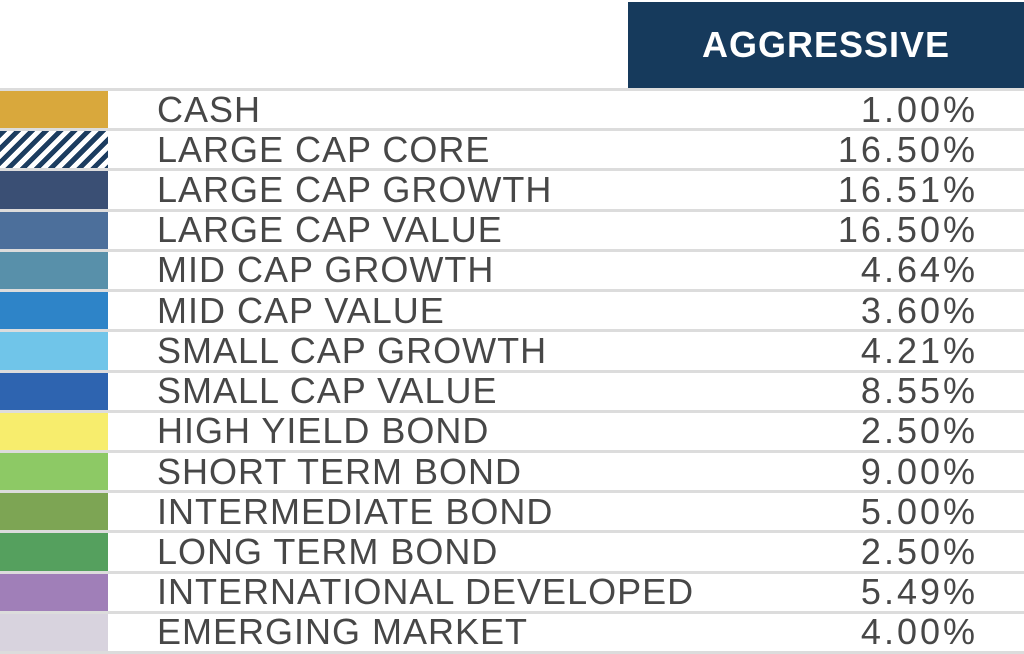  What do you see at coordinates (328, 552) in the screenshot?
I see `asset-class-label: LONG TERM BOND` at bounding box center [328, 552].